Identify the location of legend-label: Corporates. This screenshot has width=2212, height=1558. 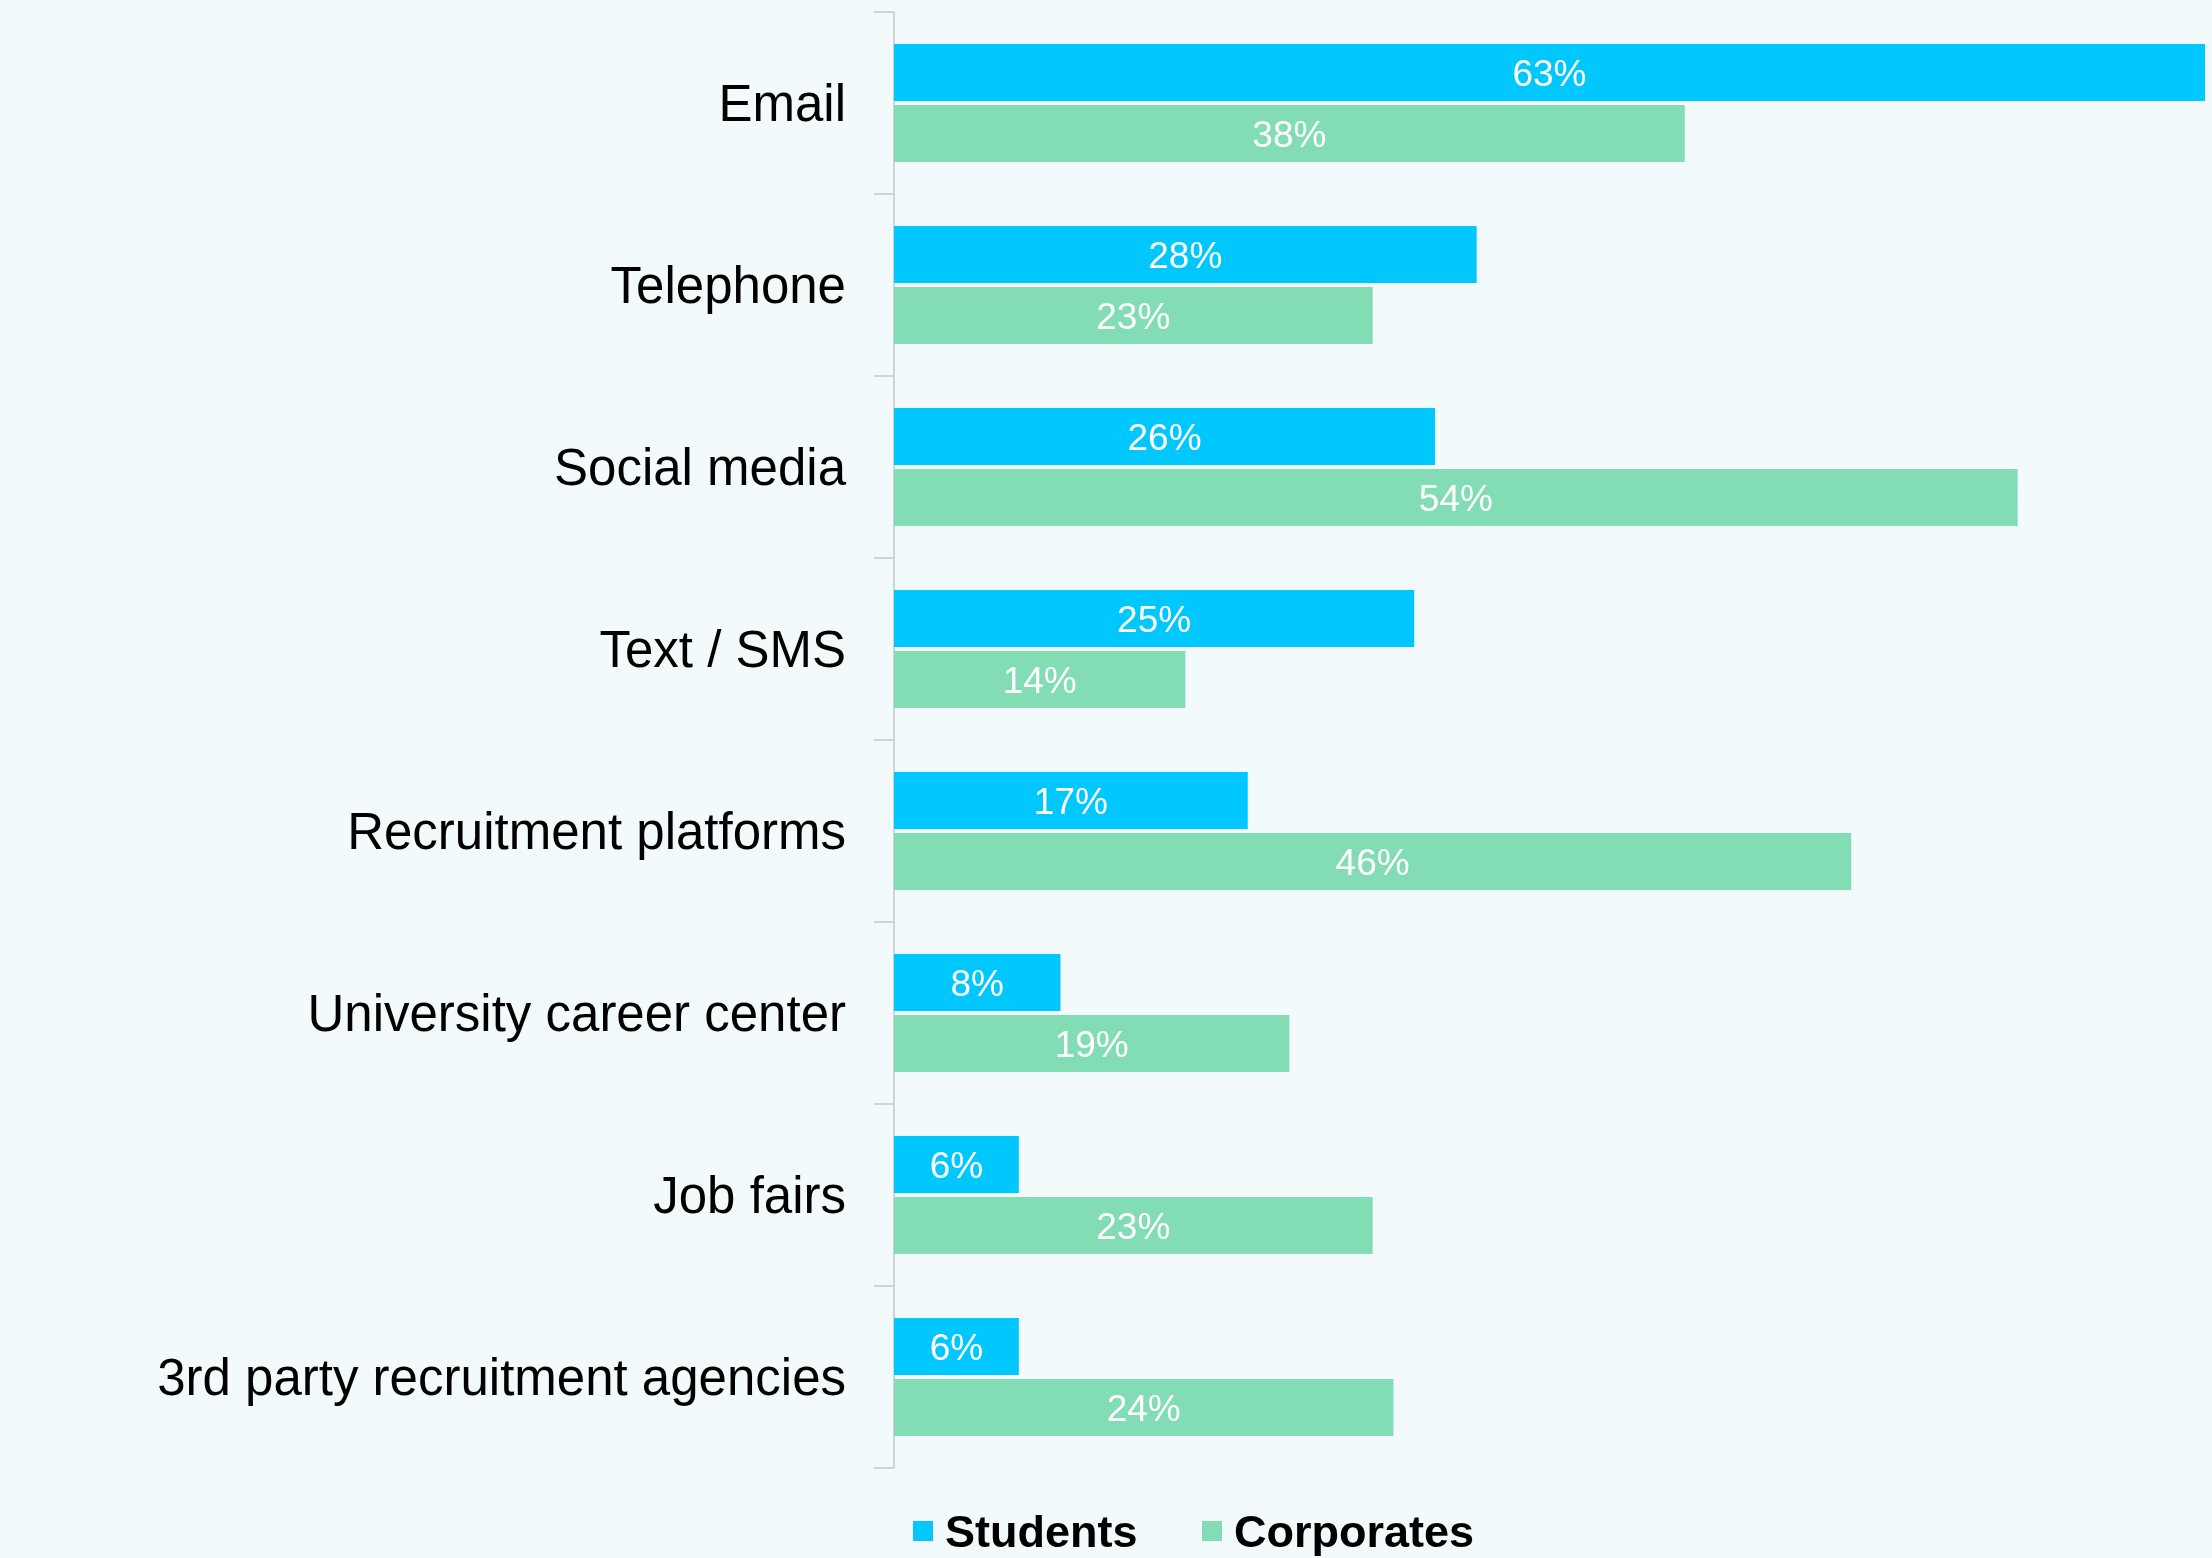
(1354, 1532).